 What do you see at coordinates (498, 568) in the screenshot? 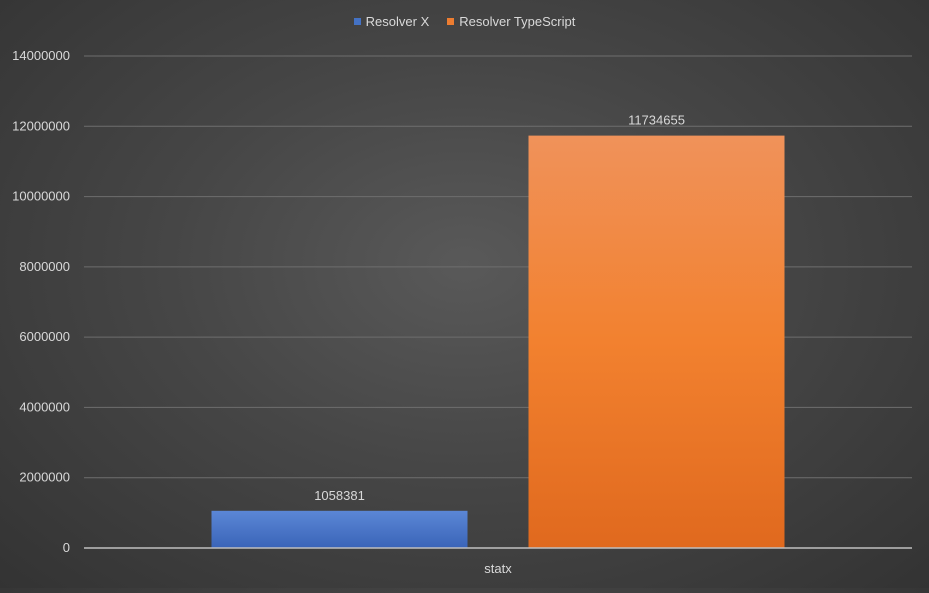
I see `x-category-label: statx` at bounding box center [498, 568].